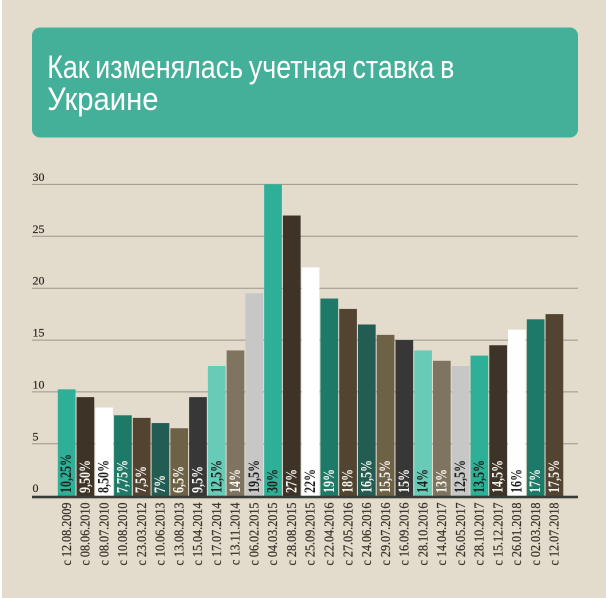 This screenshot has width=606, height=598. Describe the element at coordinates (386, 476) in the screenshot. I see `svg-text: 15,5%` at that location.